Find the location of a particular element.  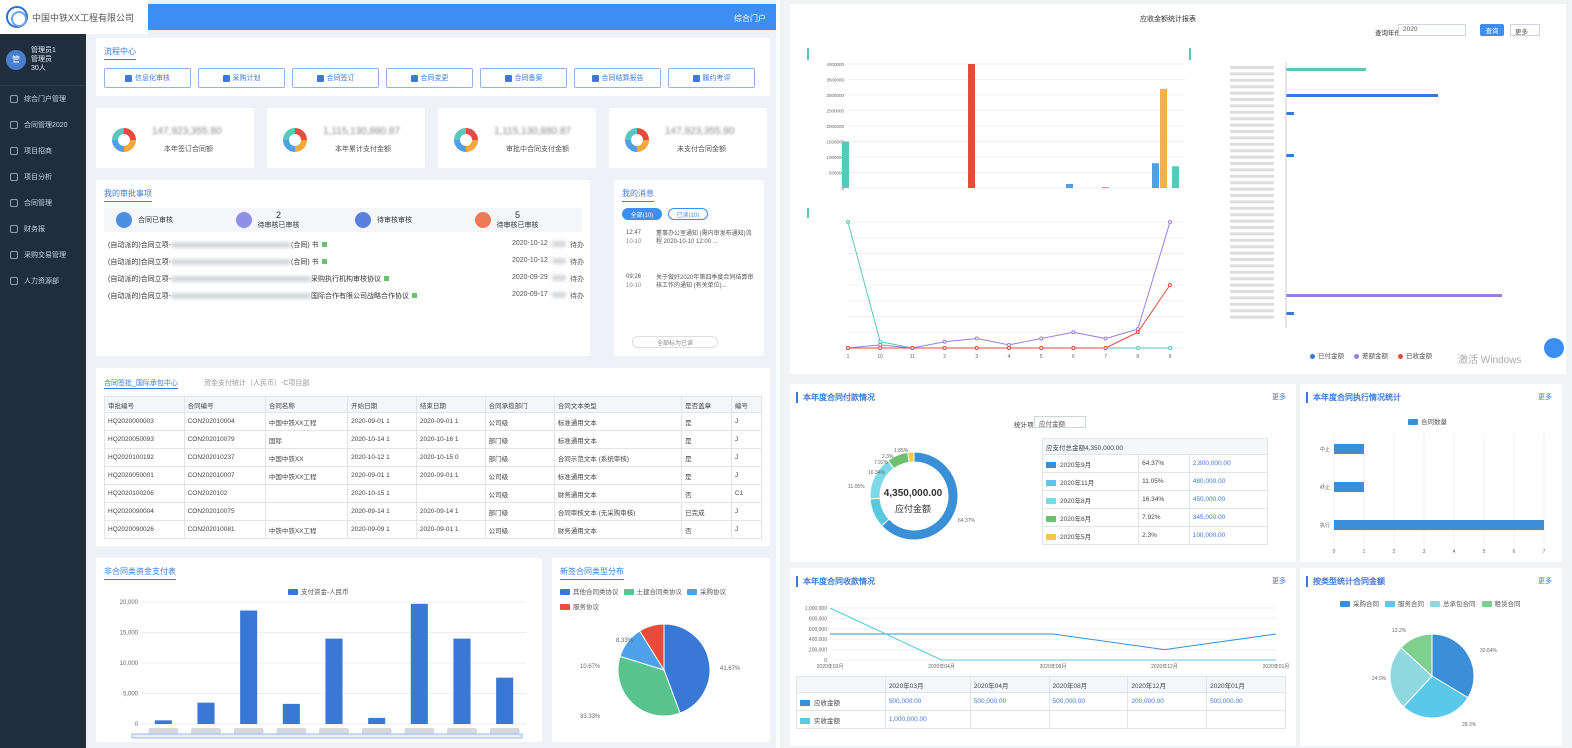

sidebar-item: 人力资源部 is located at coordinates (43, 281).